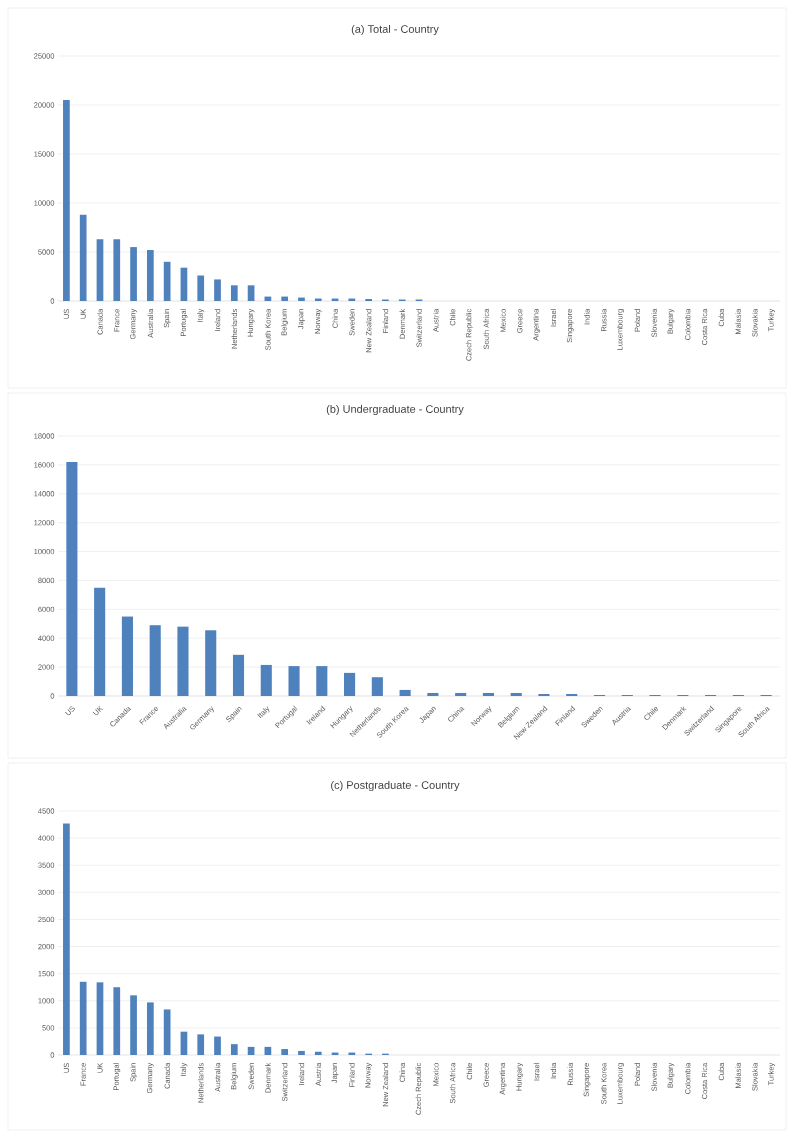  What do you see at coordinates (395, 410) in the screenshot?
I see `chart-title: (b) Undergraduate - Country` at bounding box center [395, 410].